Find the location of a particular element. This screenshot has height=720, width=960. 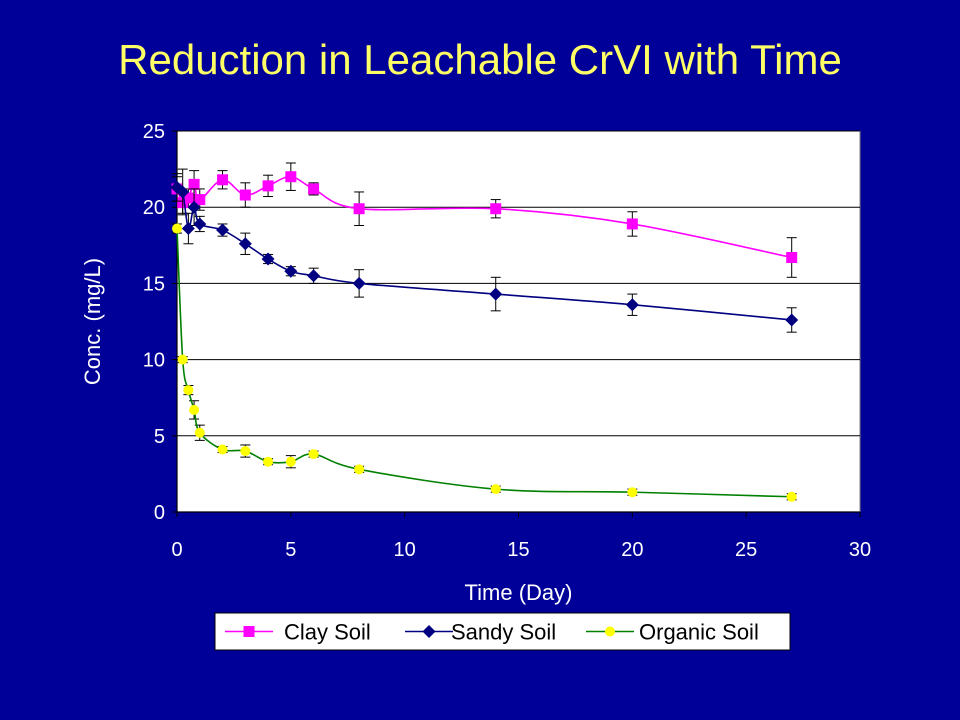

legend-box is located at coordinates (502, 631).